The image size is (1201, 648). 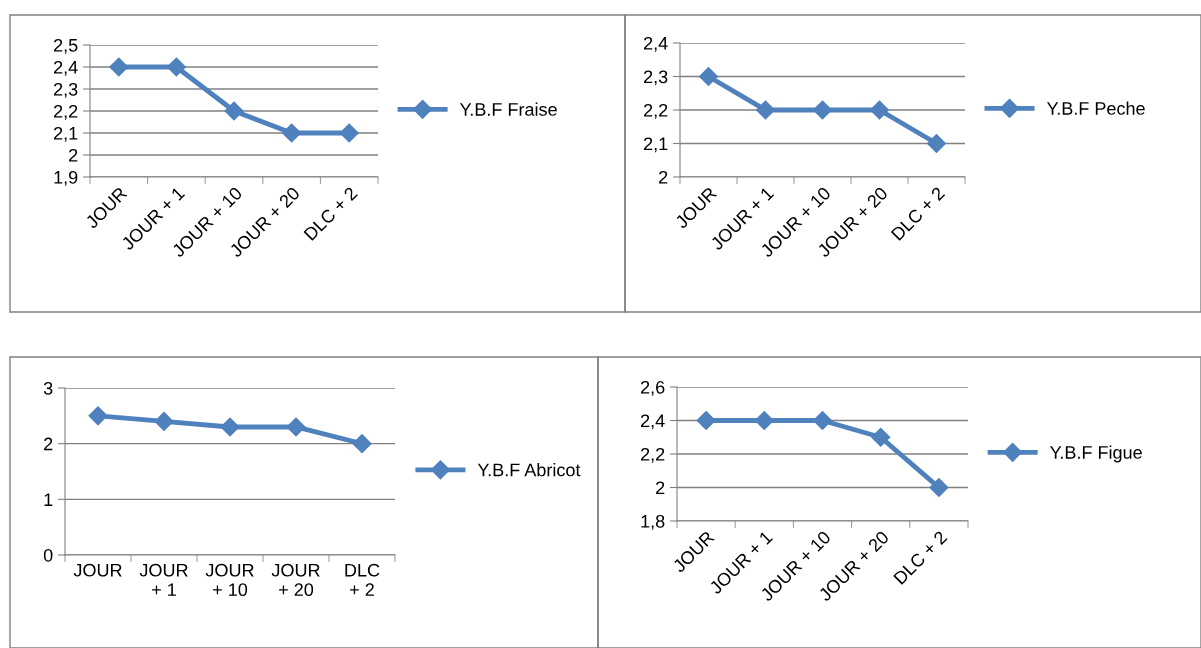 I want to click on x-tick-label: JOUR, so click(x=97, y=570).